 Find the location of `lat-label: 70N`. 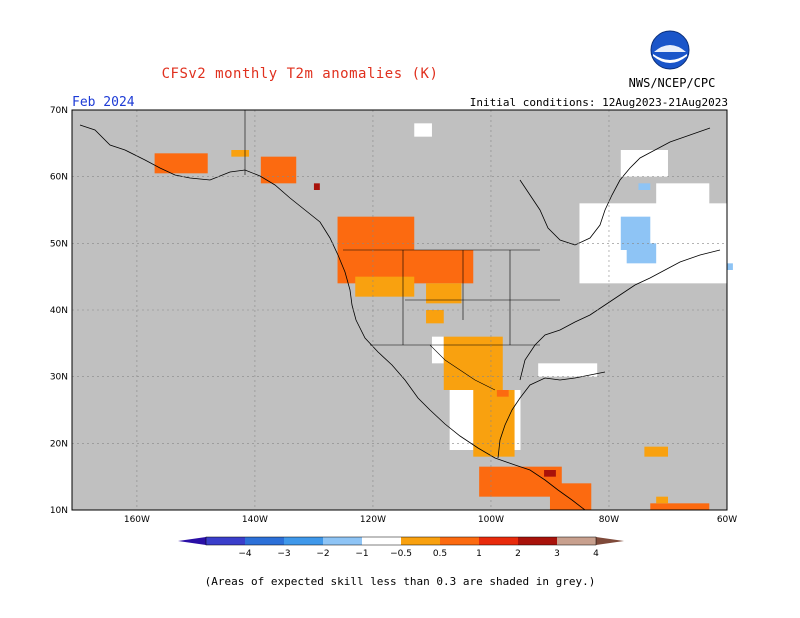

lat-label: 70N is located at coordinates (59, 111).